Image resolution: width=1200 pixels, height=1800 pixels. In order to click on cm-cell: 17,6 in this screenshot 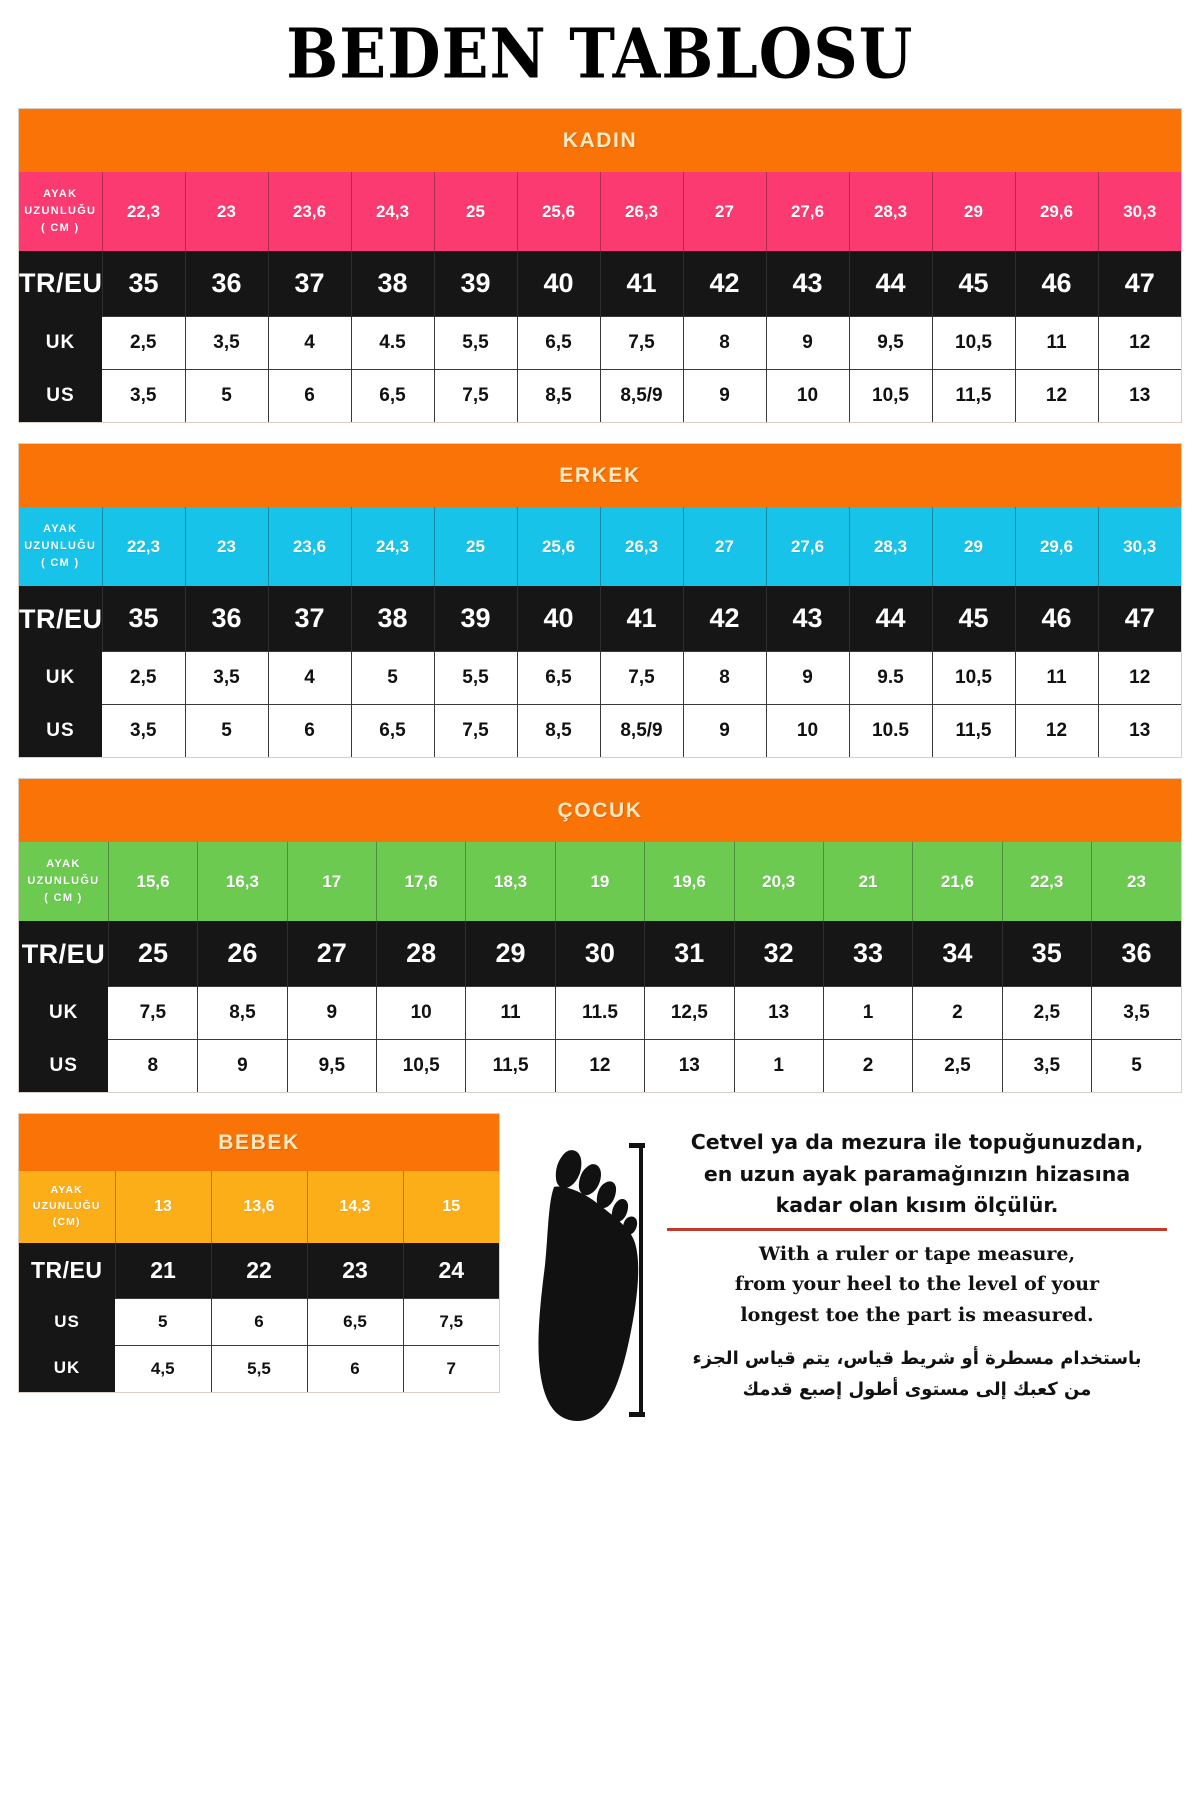, I will do `click(421, 882)`.